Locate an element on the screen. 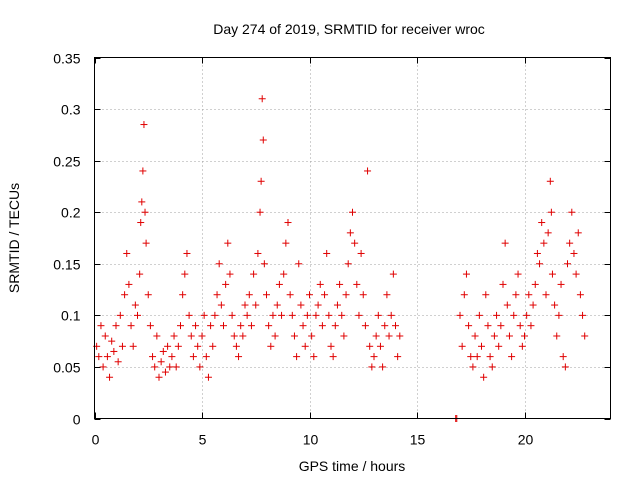  y-tick-label: 0.15 is located at coordinates (66, 265).